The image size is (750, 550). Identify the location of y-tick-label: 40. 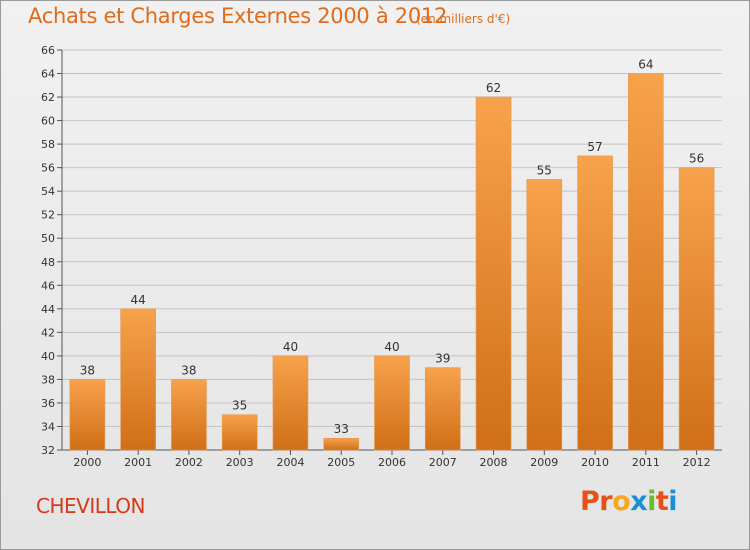
(48, 356).